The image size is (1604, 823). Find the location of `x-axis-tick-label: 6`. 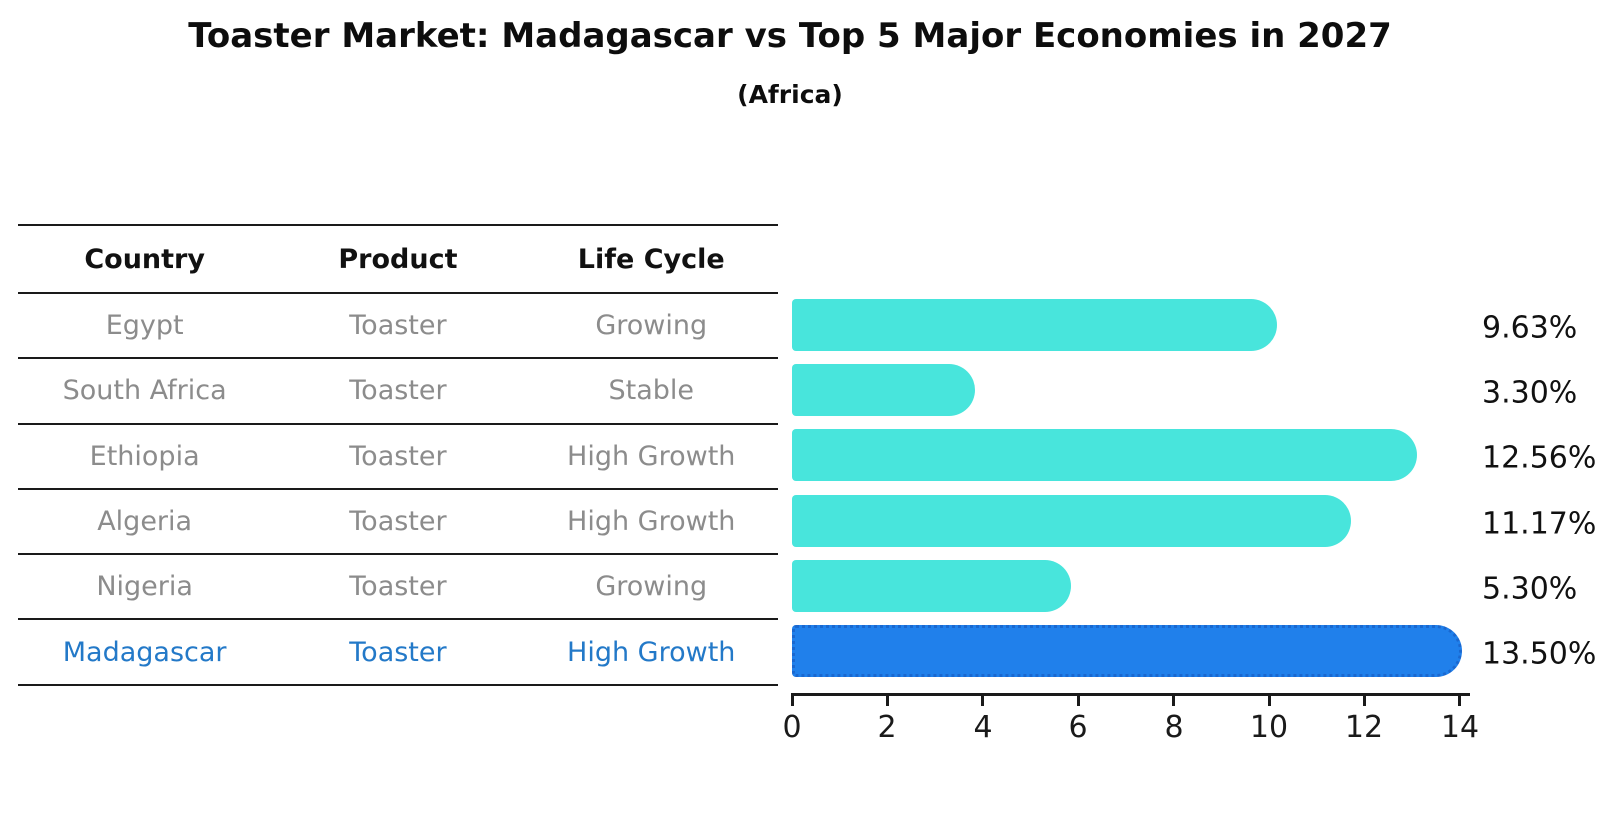

x-axis-tick-label: 6 is located at coordinates (1078, 727).